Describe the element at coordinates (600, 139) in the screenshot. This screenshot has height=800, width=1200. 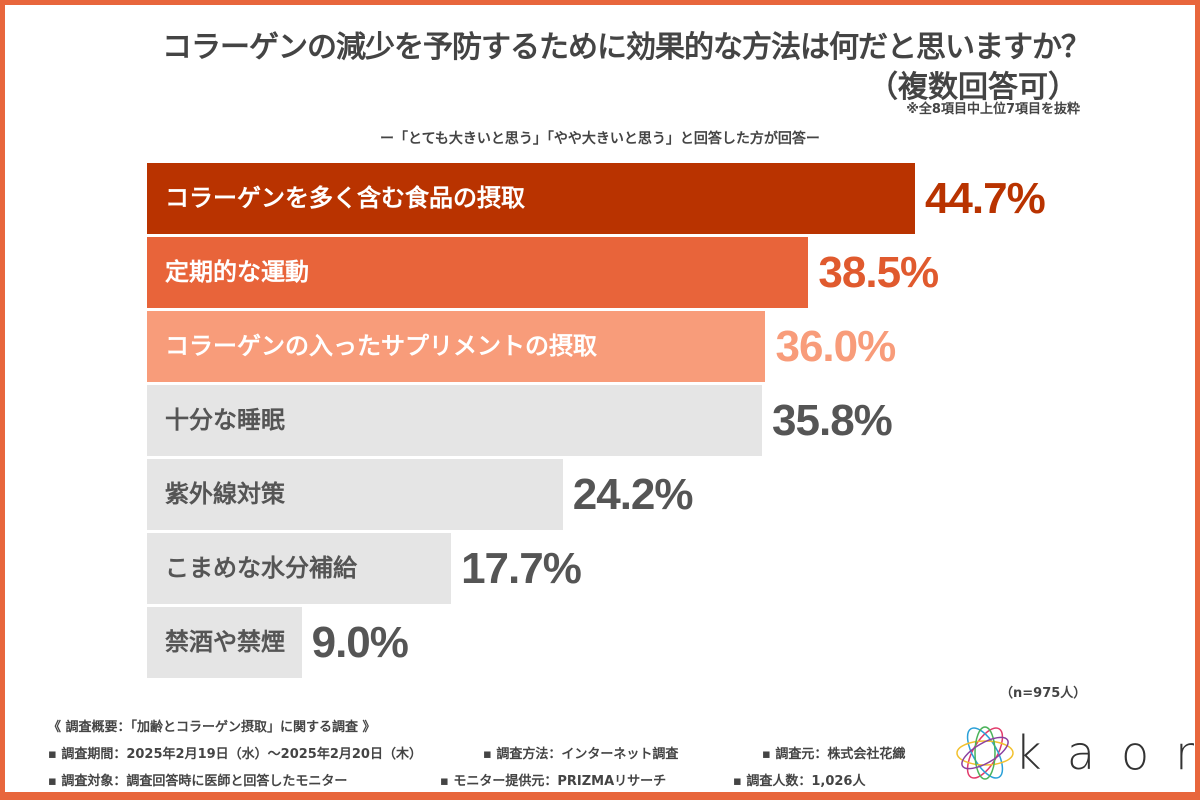
I see `chart-subtitle: ー「とても大きいと思う」「やや大きいと思う」と回答した方が回答ー` at that location.